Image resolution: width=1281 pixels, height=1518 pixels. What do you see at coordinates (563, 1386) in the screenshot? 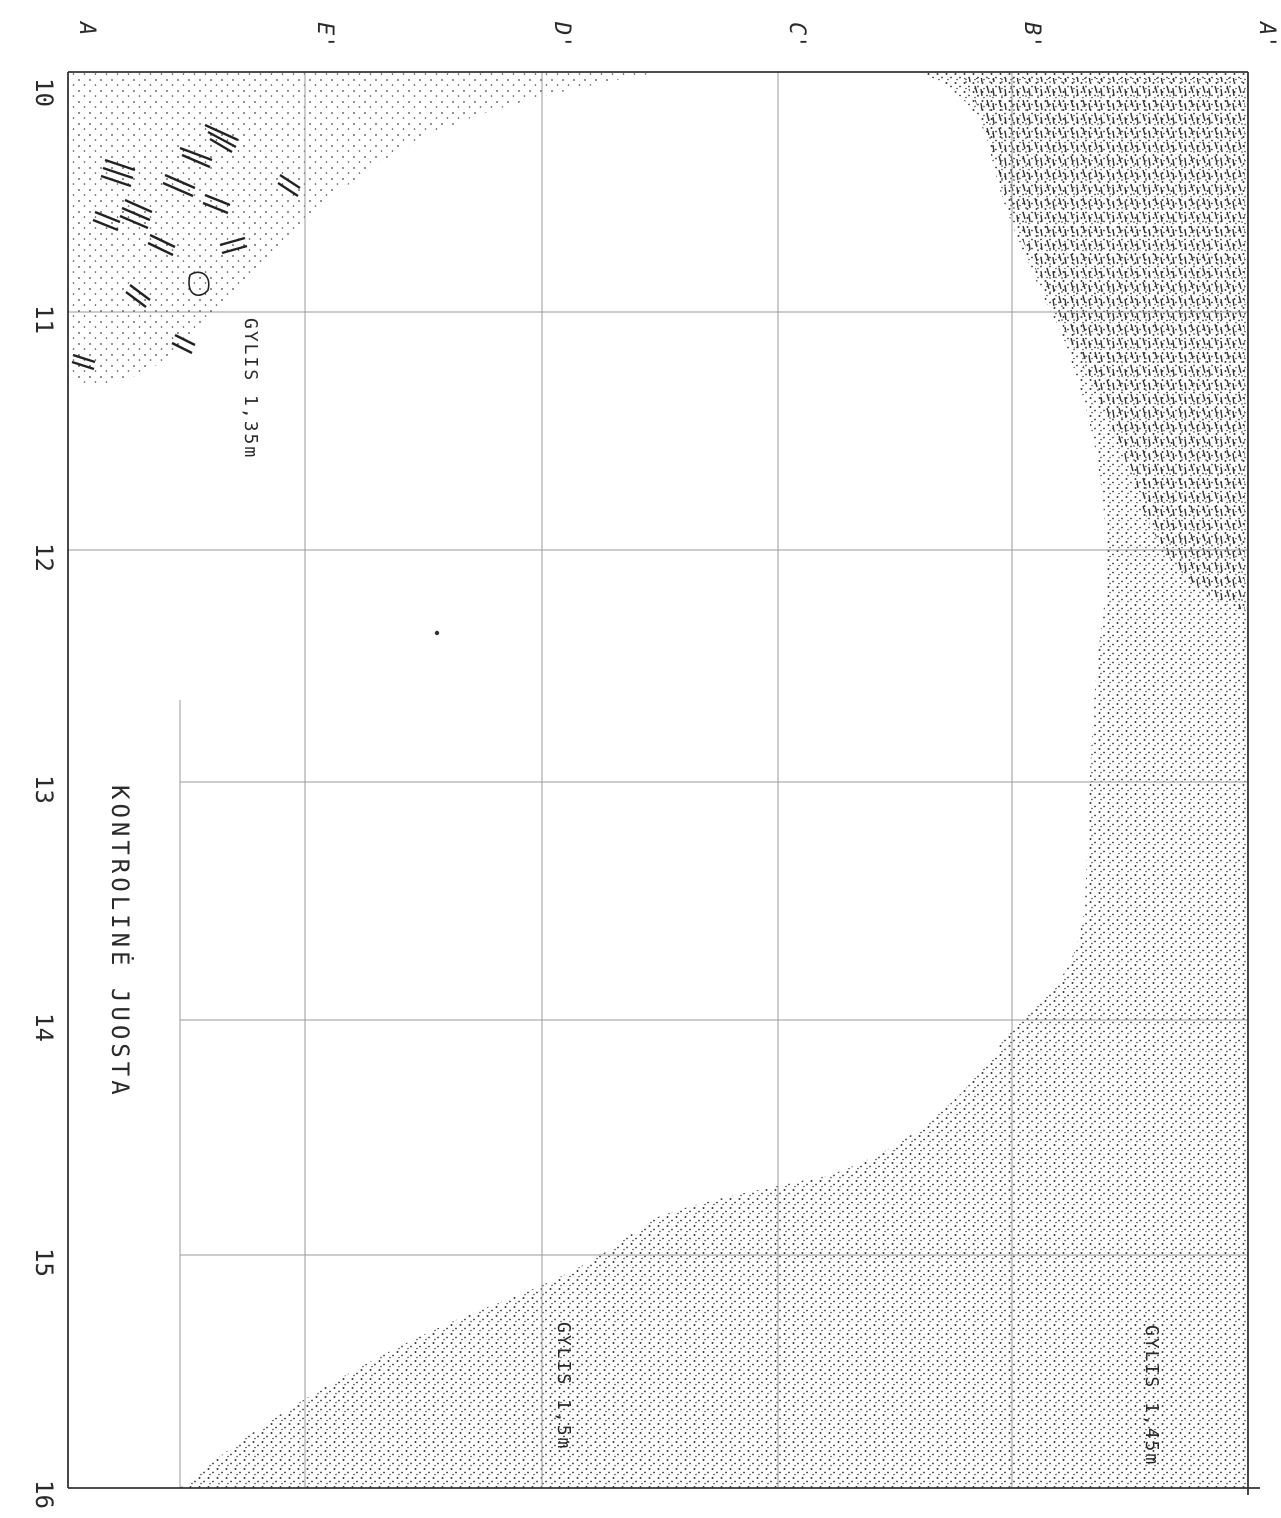
I see `depth-label-bottom-center: GYLIS 1,5m` at bounding box center [563, 1386].